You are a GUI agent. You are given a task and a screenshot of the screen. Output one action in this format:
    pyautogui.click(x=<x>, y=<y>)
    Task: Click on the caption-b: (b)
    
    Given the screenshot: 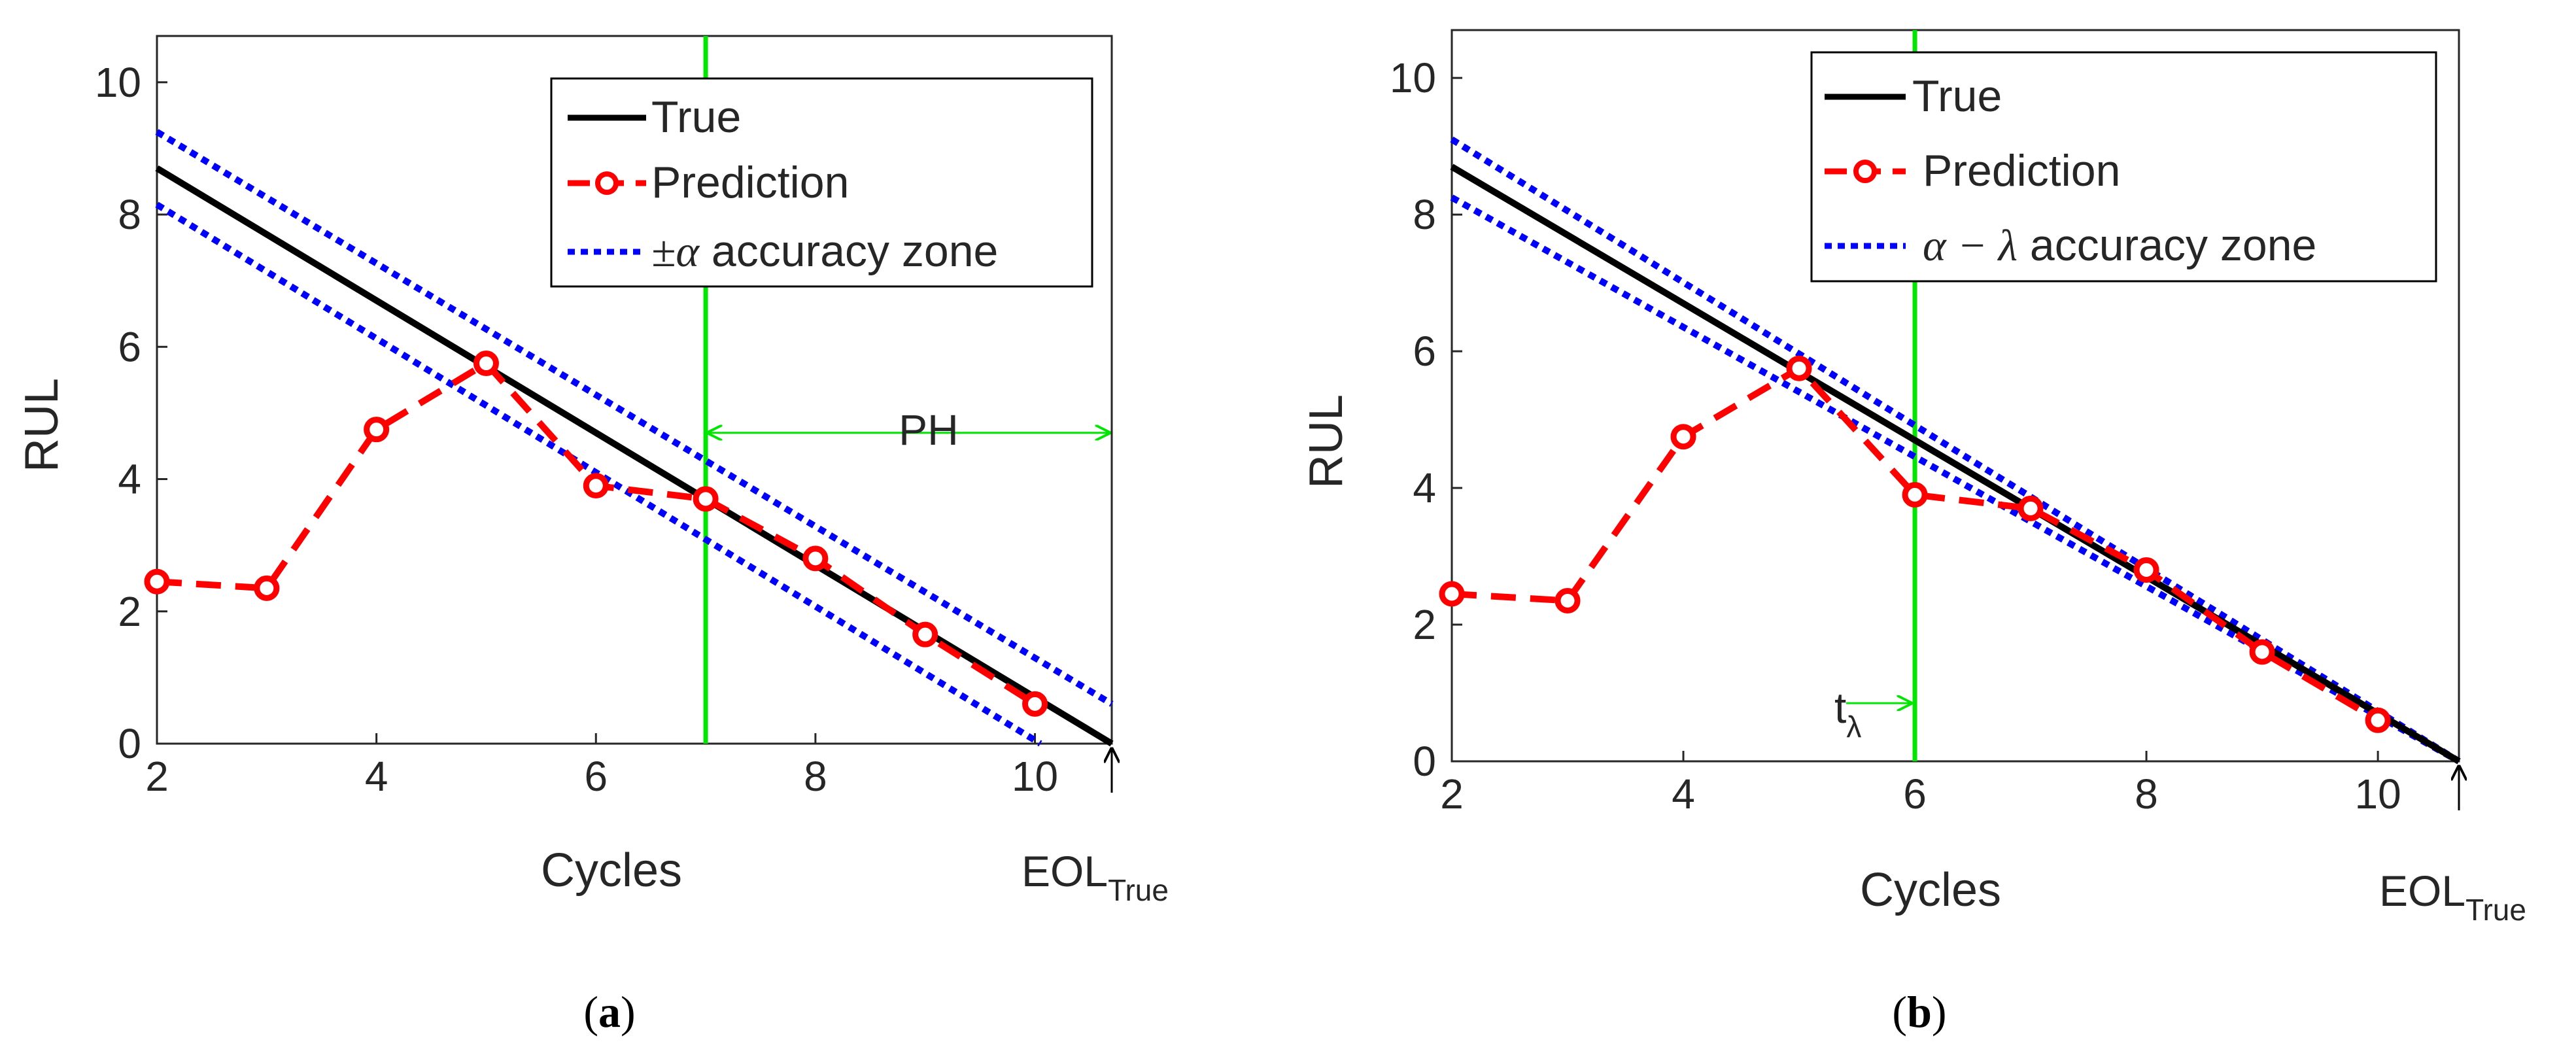 What is the action you would take?
    pyautogui.click(x=1919, y=1012)
    